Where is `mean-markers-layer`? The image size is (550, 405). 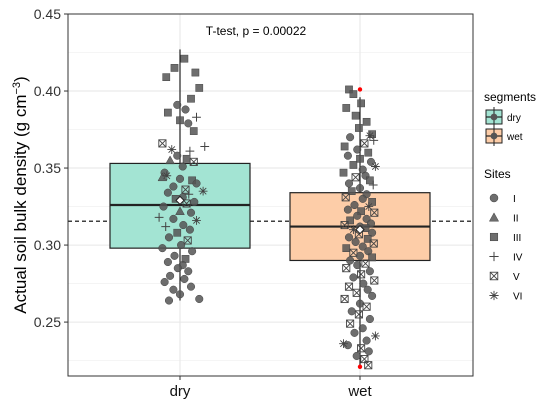
mean-markers-layer is located at coordinates (270, 215).